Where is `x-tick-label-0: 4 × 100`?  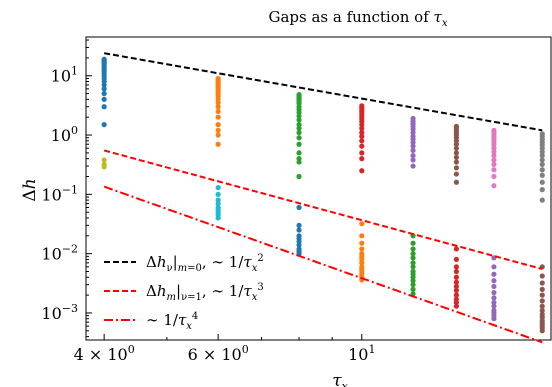
x-tick-label-0: 4 × 100 is located at coordinates (104, 353).